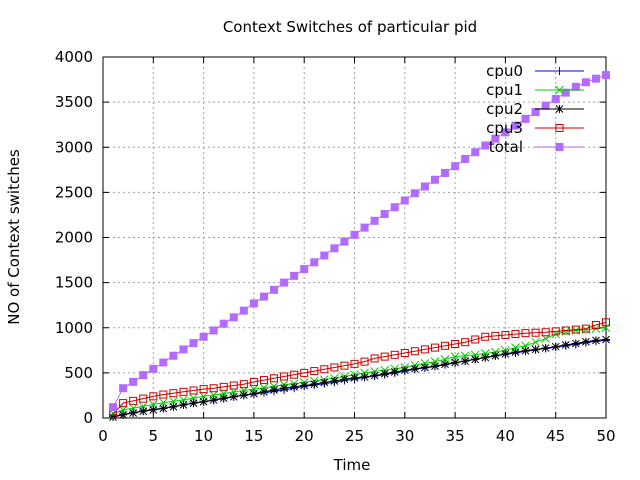  Describe the element at coordinates (505, 436) in the screenshot. I see `x-tick-label: 40` at that location.